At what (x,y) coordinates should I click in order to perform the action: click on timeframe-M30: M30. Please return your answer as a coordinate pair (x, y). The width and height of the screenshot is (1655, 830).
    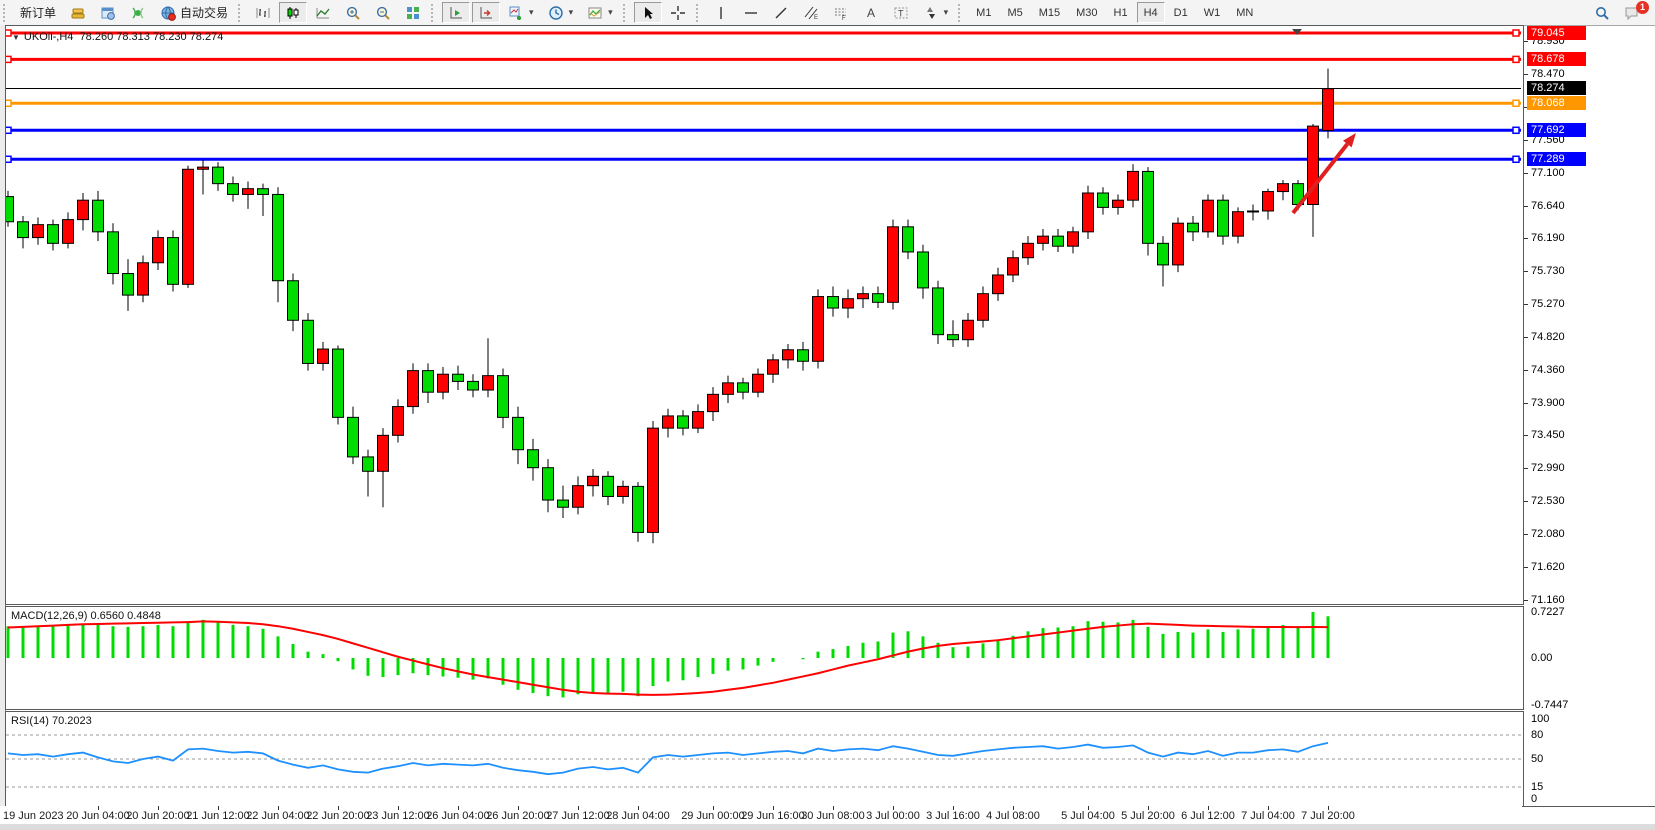
    Looking at the image, I should click on (1086, 12).